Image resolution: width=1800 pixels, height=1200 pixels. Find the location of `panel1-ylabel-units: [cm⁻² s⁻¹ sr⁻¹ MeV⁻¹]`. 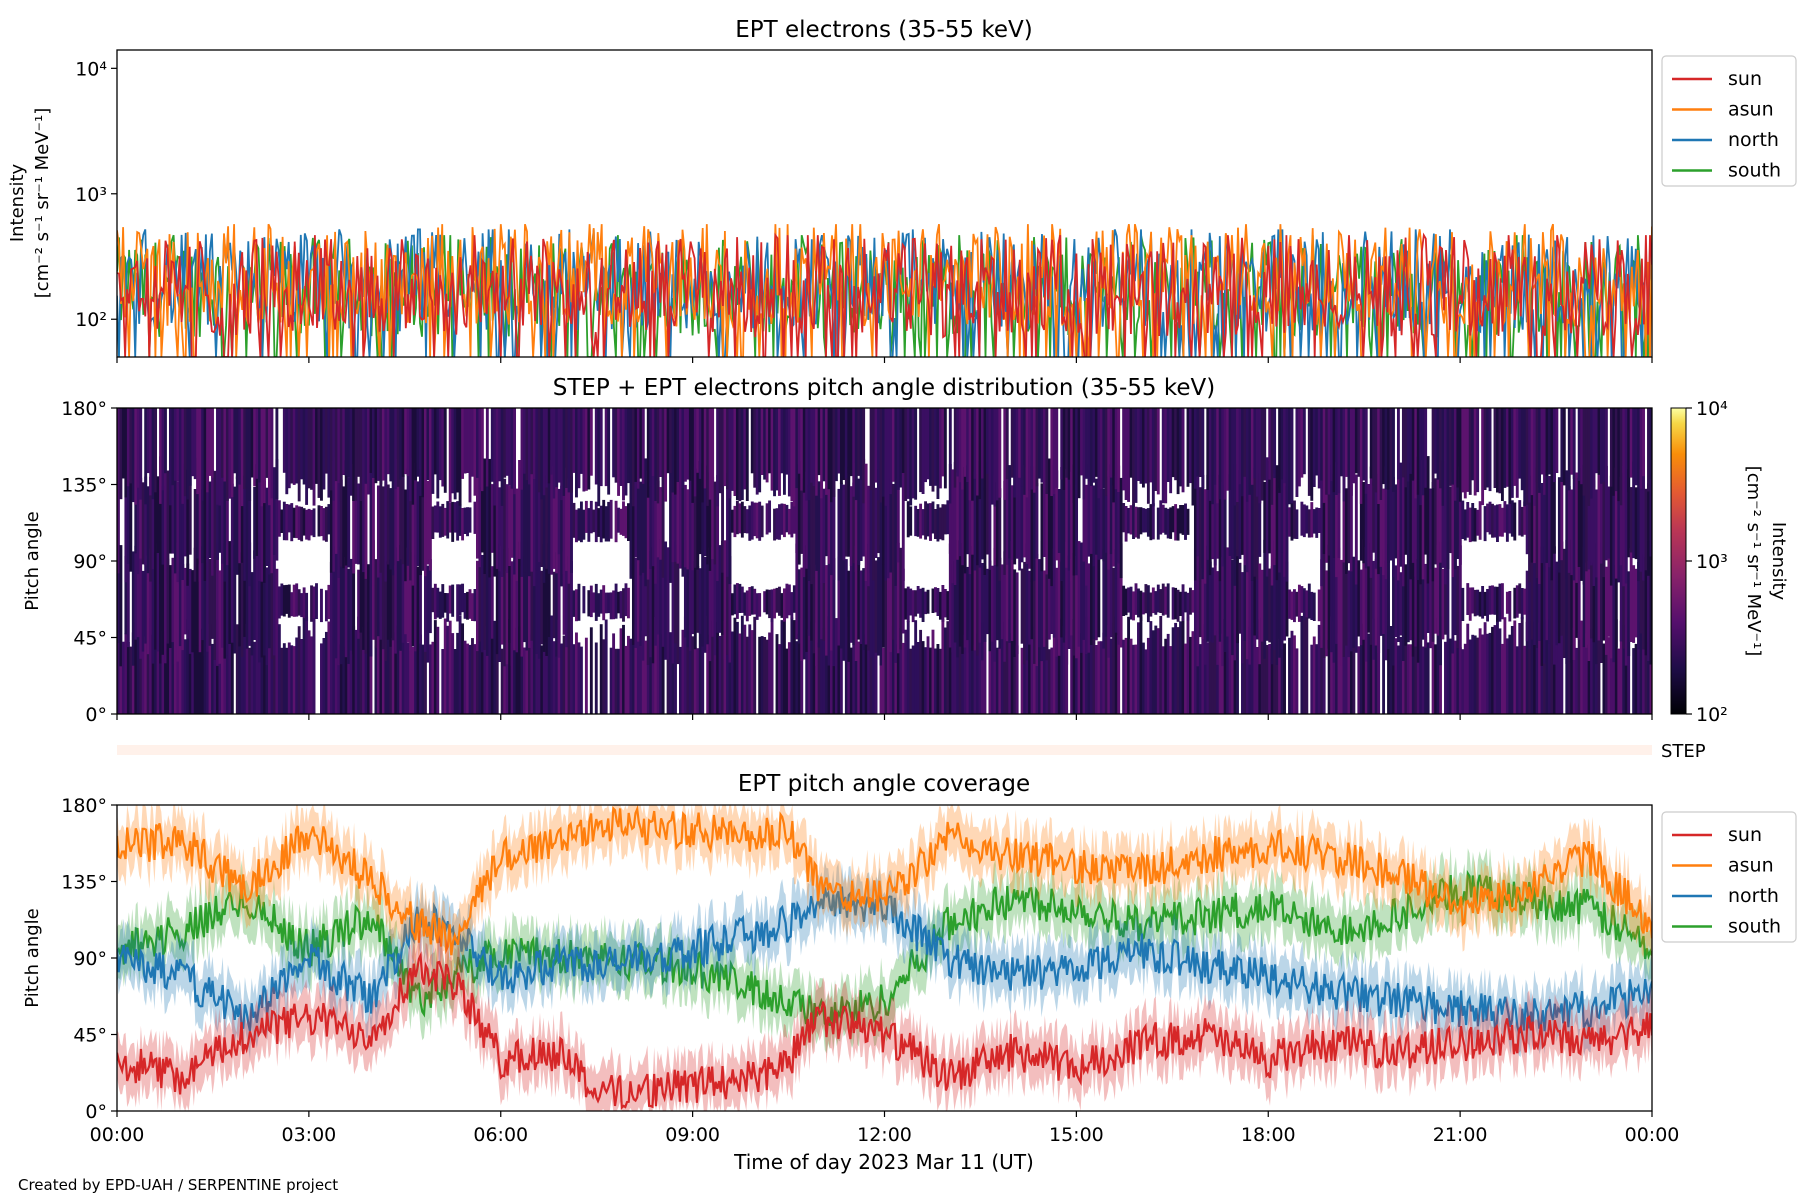

panel1-ylabel-units: [cm⁻² s⁻¹ sr⁻¹ MeV⁻¹] is located at coordinates (42, 203).